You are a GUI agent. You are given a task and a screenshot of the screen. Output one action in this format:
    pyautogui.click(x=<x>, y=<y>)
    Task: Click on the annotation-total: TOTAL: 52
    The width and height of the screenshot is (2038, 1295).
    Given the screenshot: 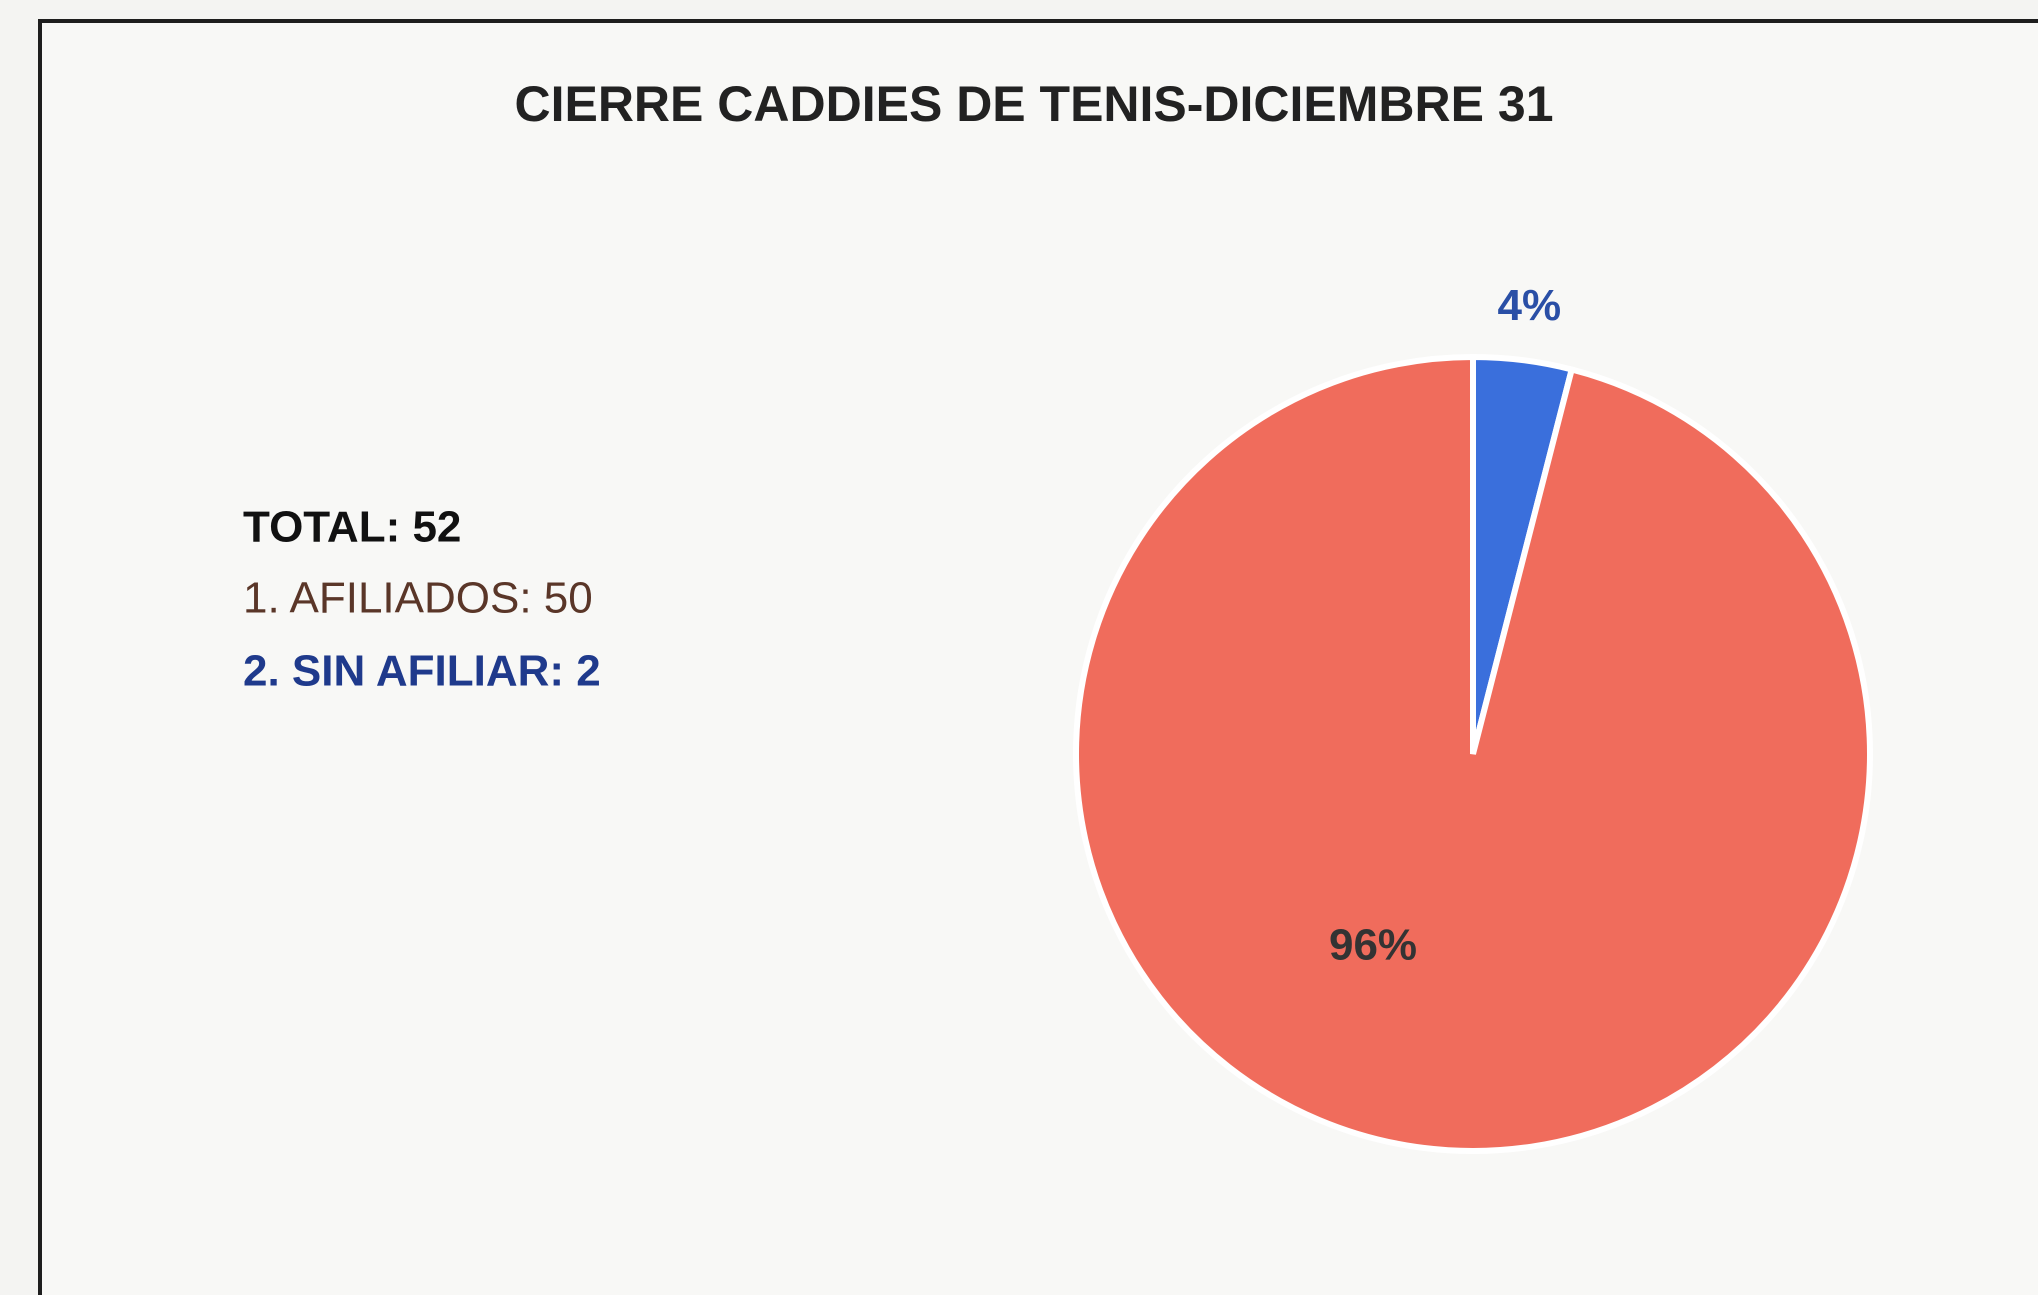 What is the action you would take?
    pyautogui.click(x=352, y=527)
    